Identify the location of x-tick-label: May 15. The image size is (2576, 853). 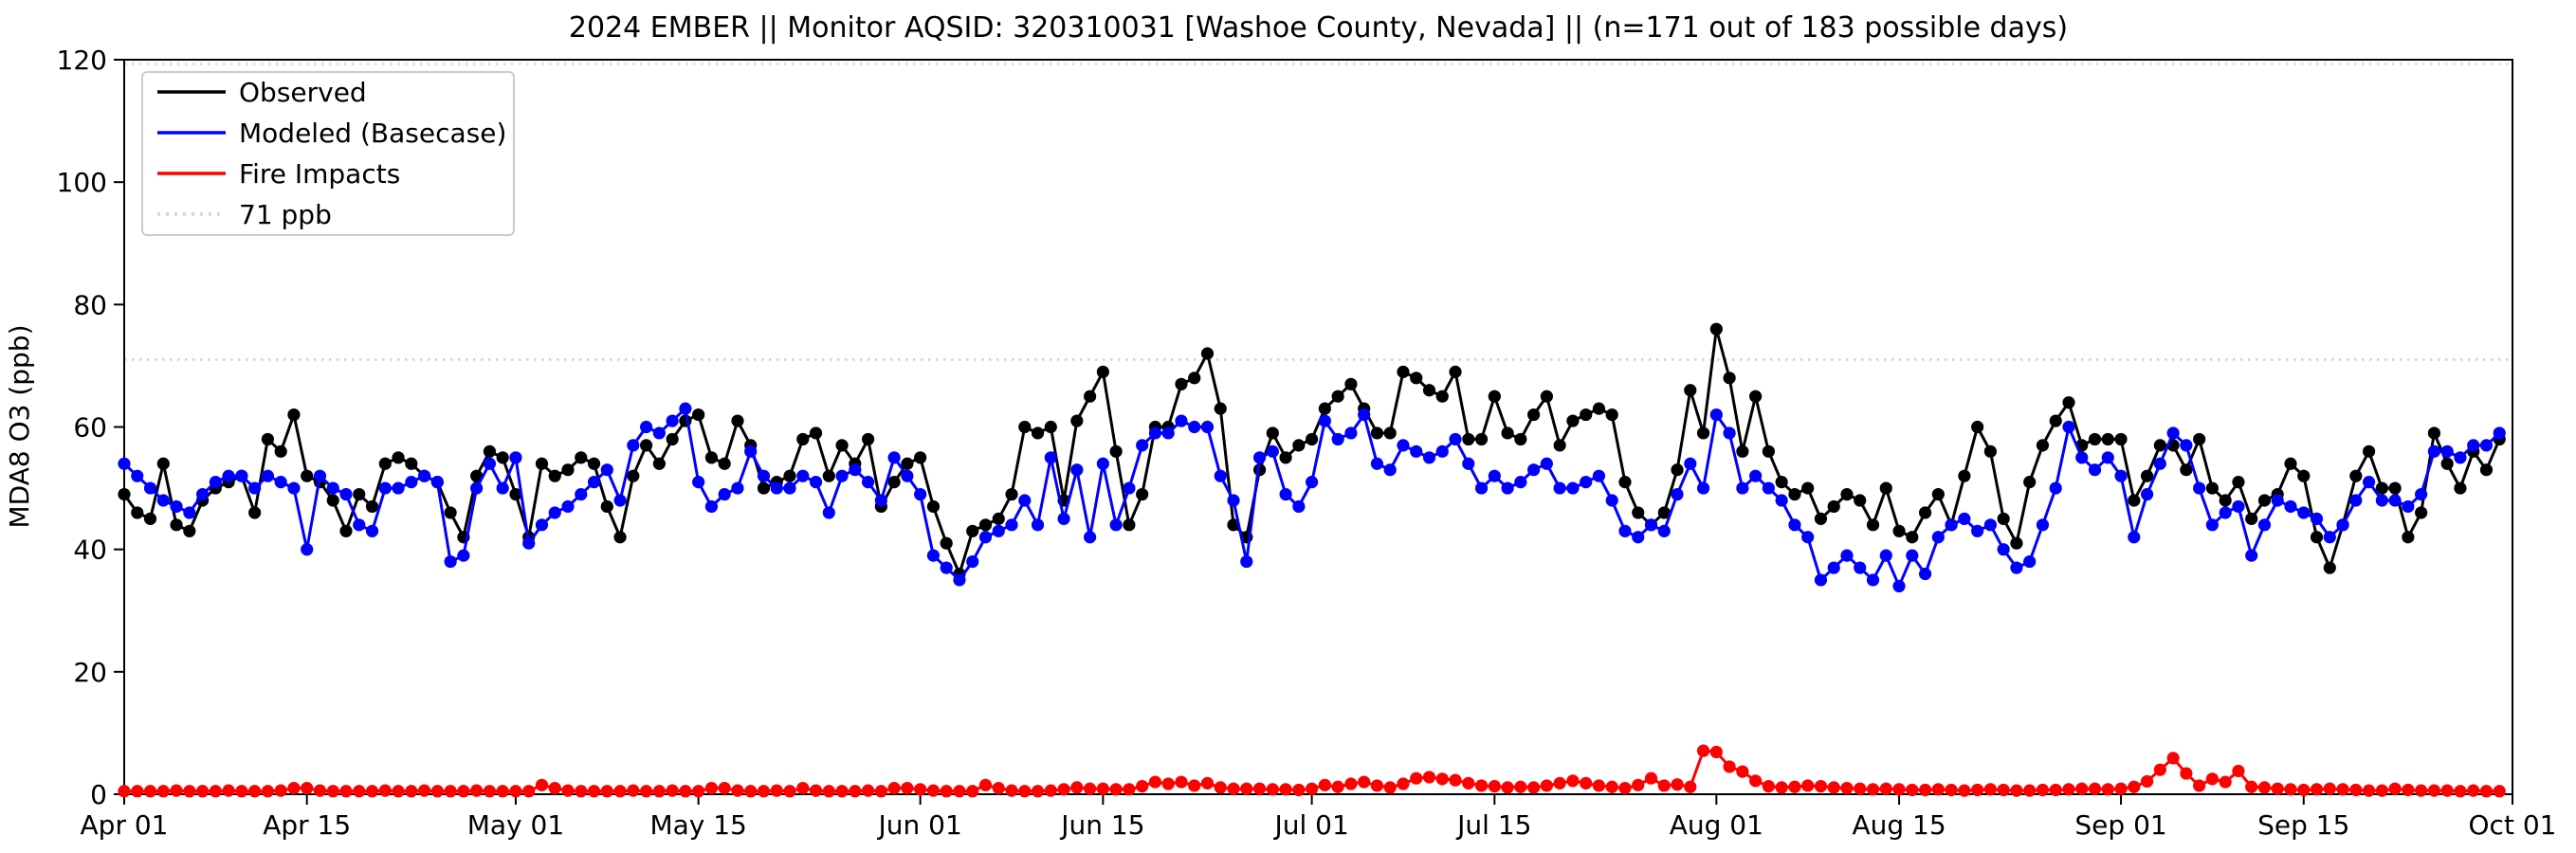
(697, 825).